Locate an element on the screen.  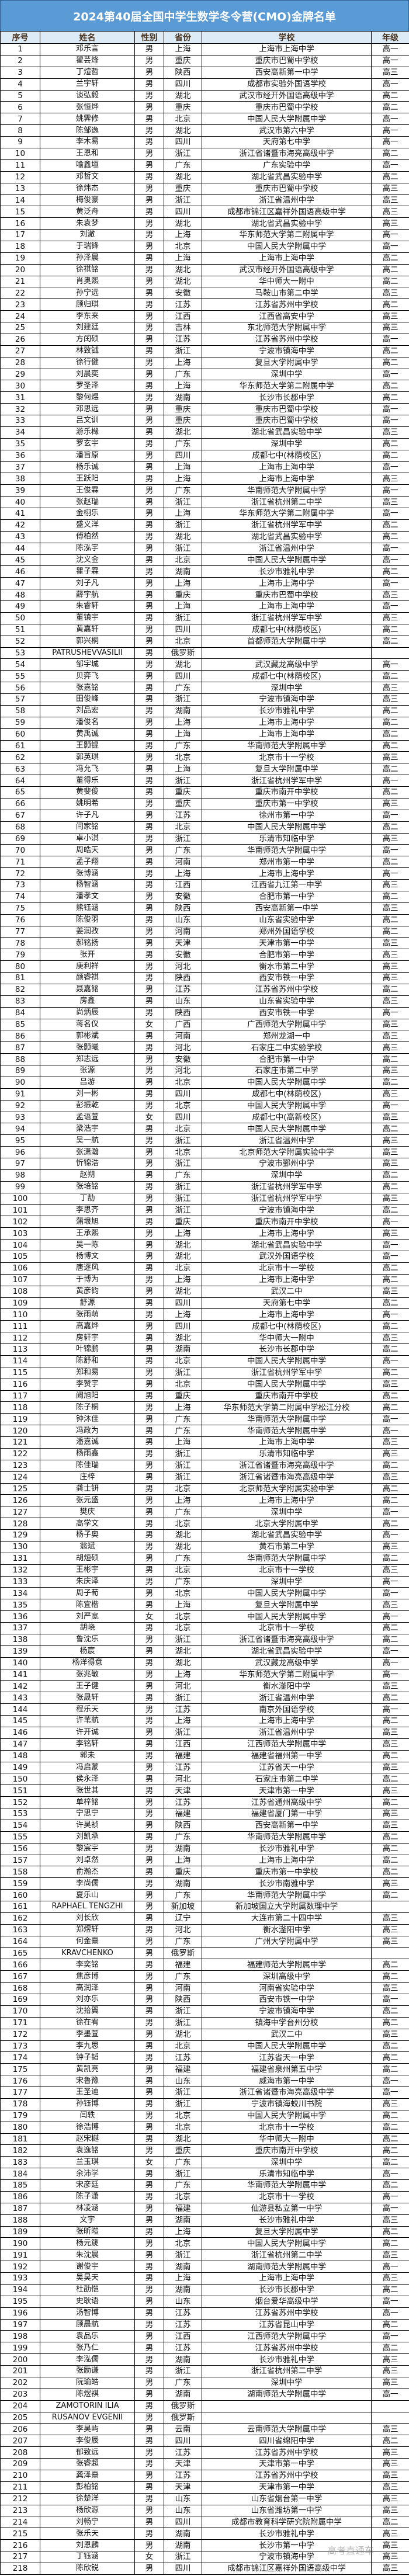
cell-school: 重庆市巴蜀中学校 is located at coordinates (287, 595).